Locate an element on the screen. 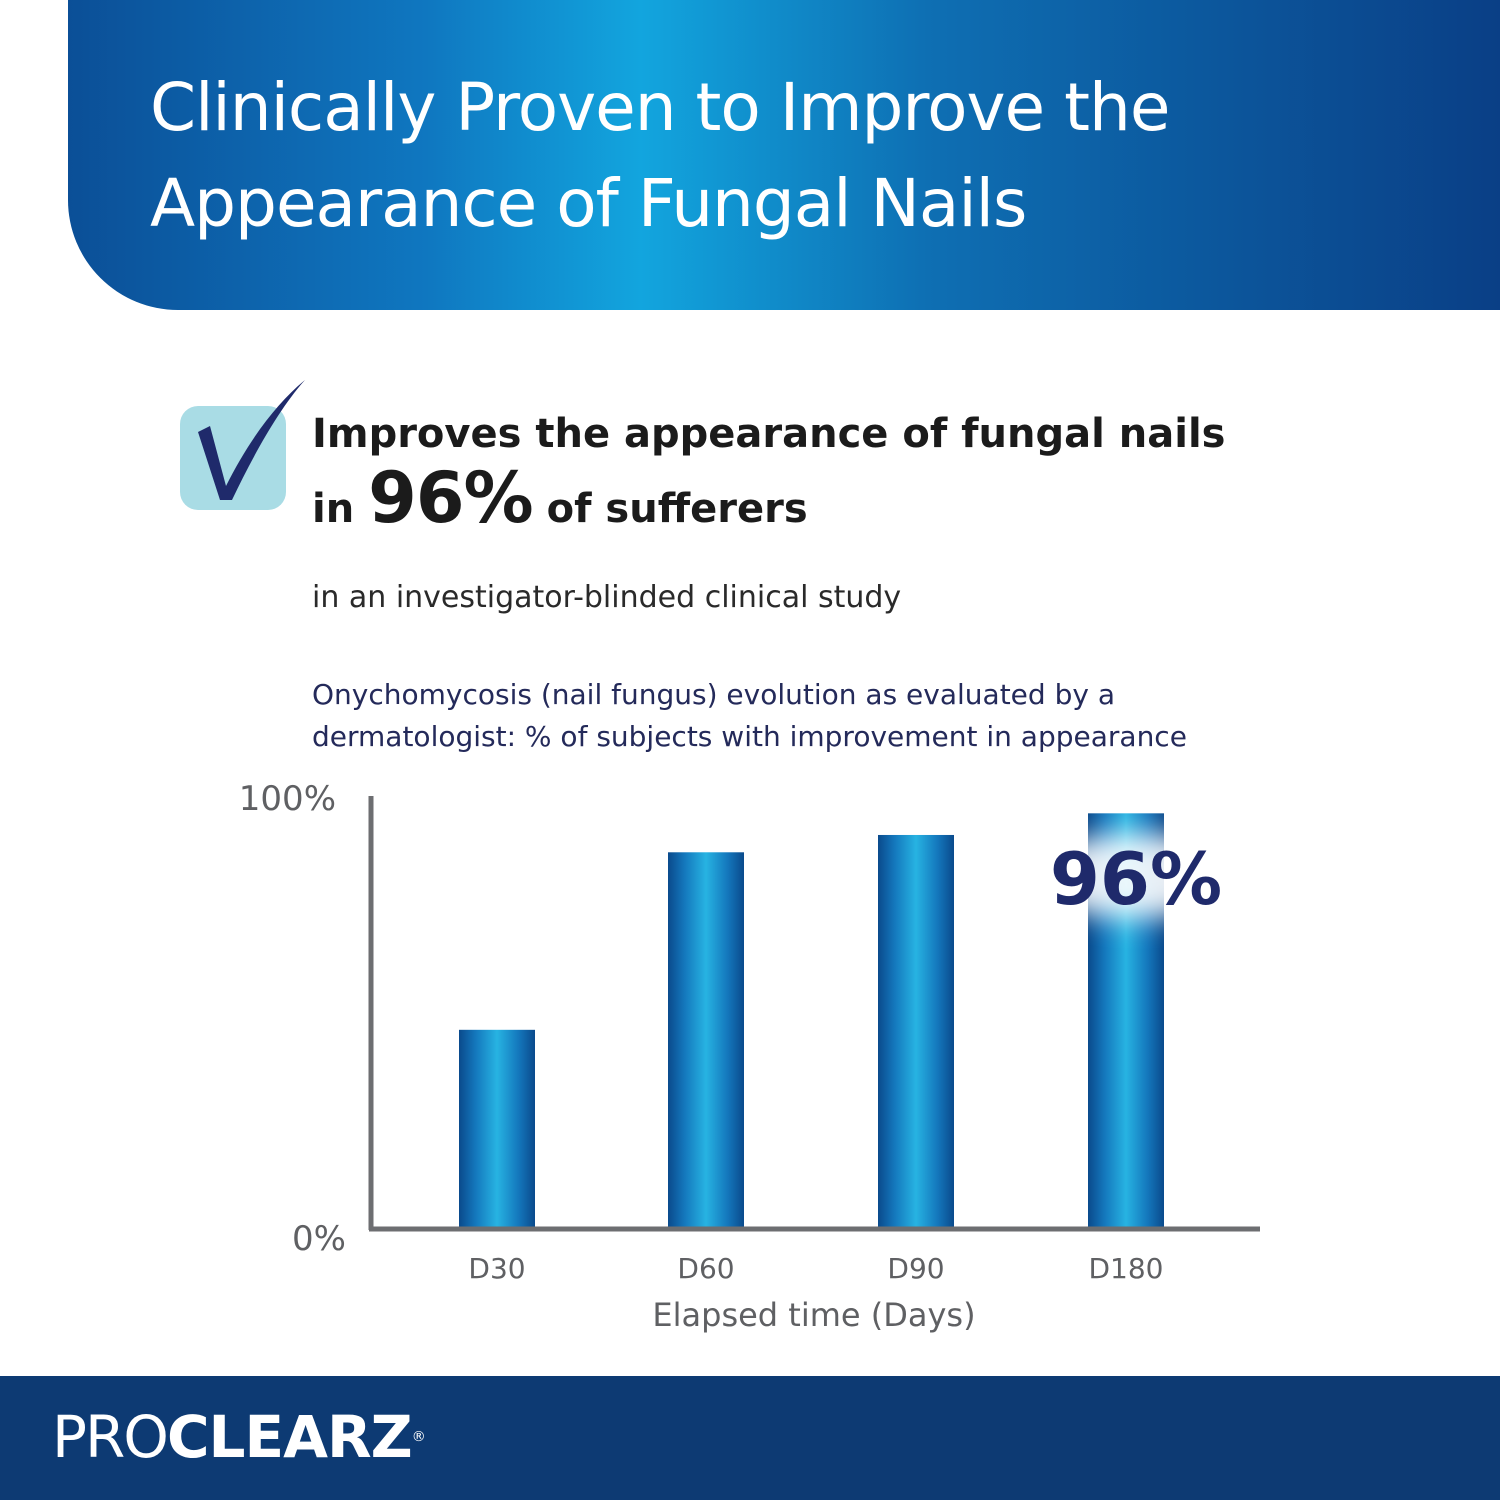 Image resolution: width=1500 pixels, height=1500 pixels. claim-line-1: Improves the appearance of fungal nails is located at coordinates (769, 434).